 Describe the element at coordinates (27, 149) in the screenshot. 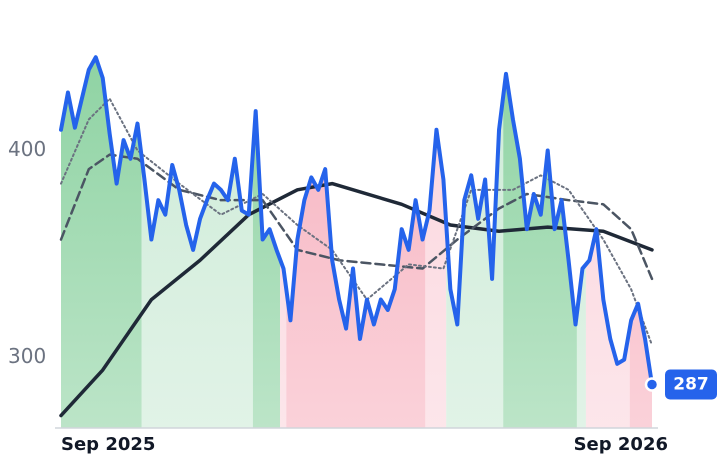

I see `y-tick-label: 400` at that location.